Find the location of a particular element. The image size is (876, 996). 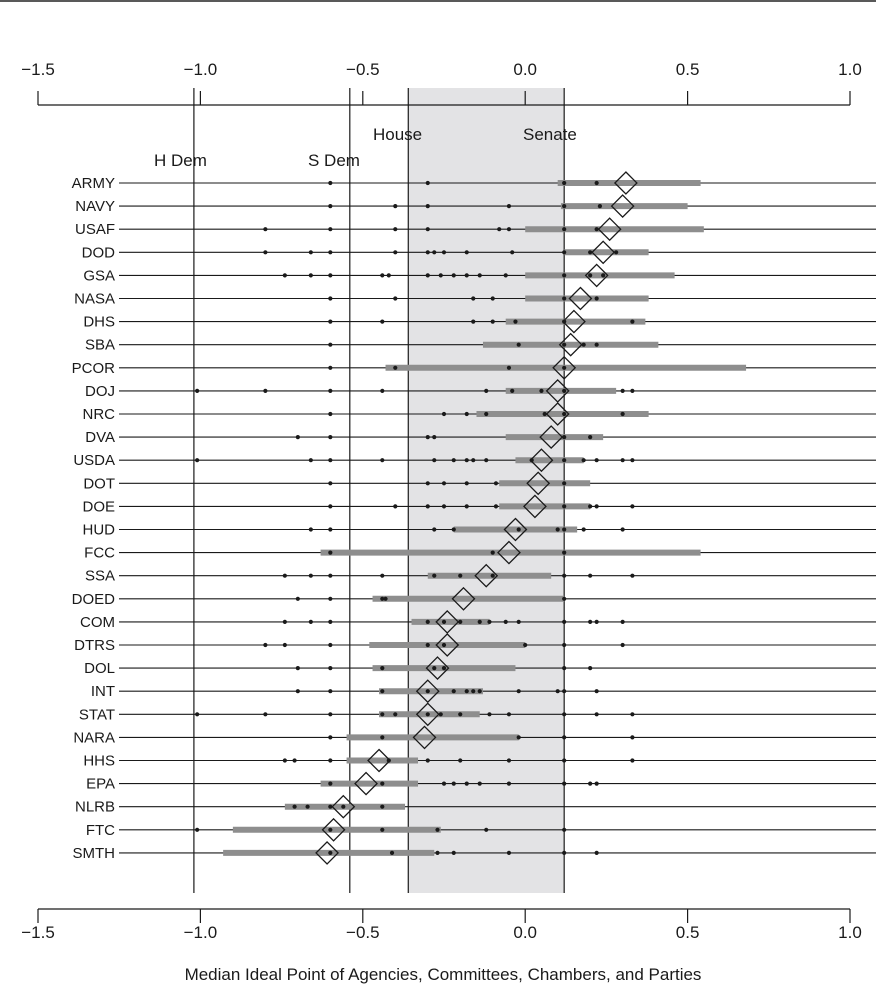

agency-row-smth: SMTH is located at coordinates (474, 852).